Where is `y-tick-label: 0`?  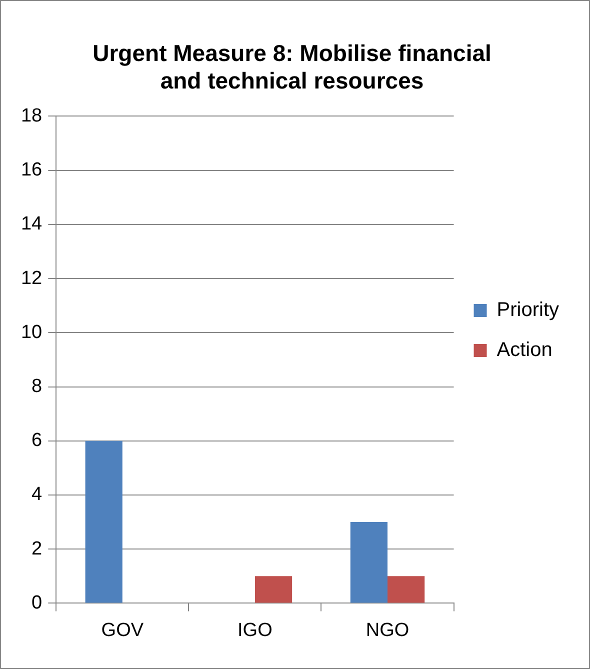 y-tick-label: 0 is located at coordinates (37, 603).